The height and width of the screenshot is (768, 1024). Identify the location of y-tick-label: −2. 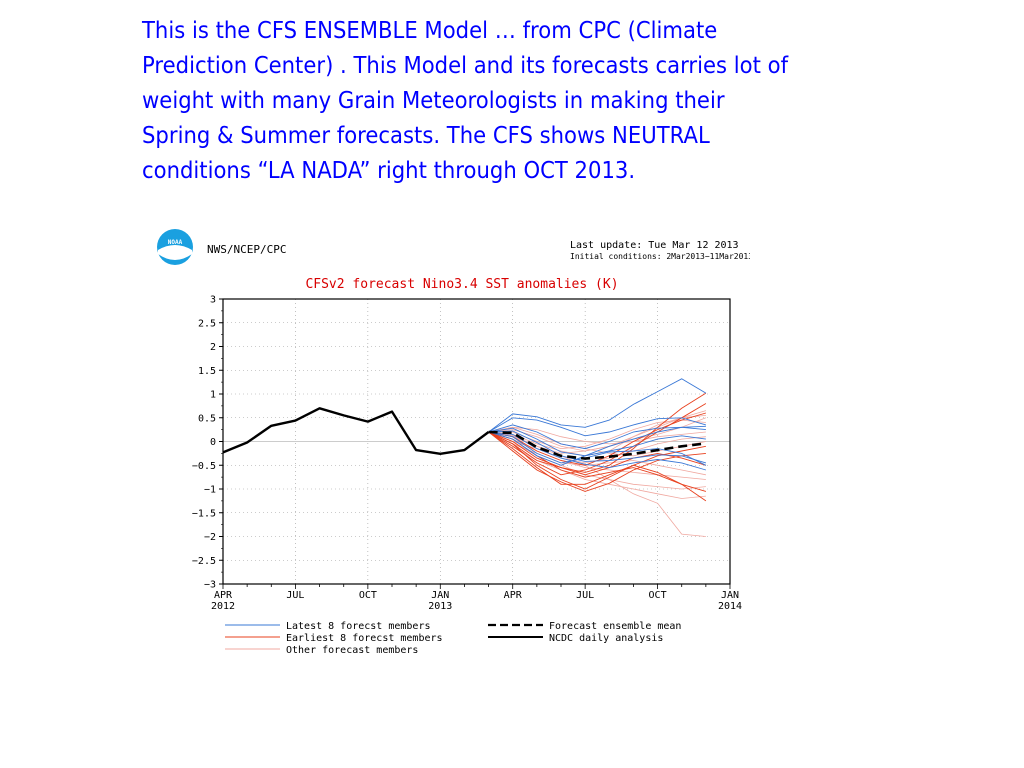
(210, 537).